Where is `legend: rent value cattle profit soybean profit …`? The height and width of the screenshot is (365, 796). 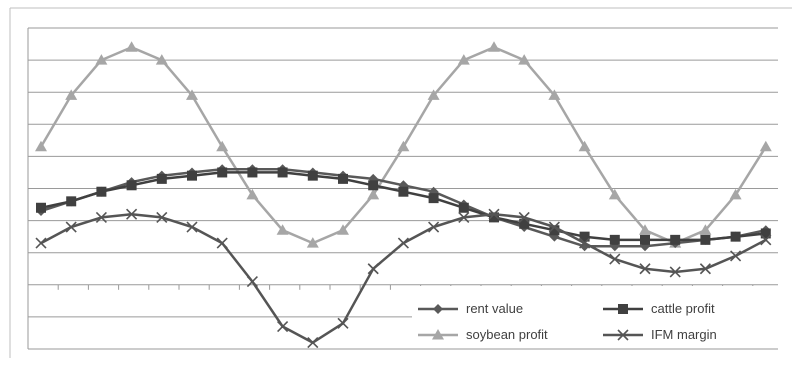 legend: rent value cattle profit soybean profit … is located at coordinates (601, 317).